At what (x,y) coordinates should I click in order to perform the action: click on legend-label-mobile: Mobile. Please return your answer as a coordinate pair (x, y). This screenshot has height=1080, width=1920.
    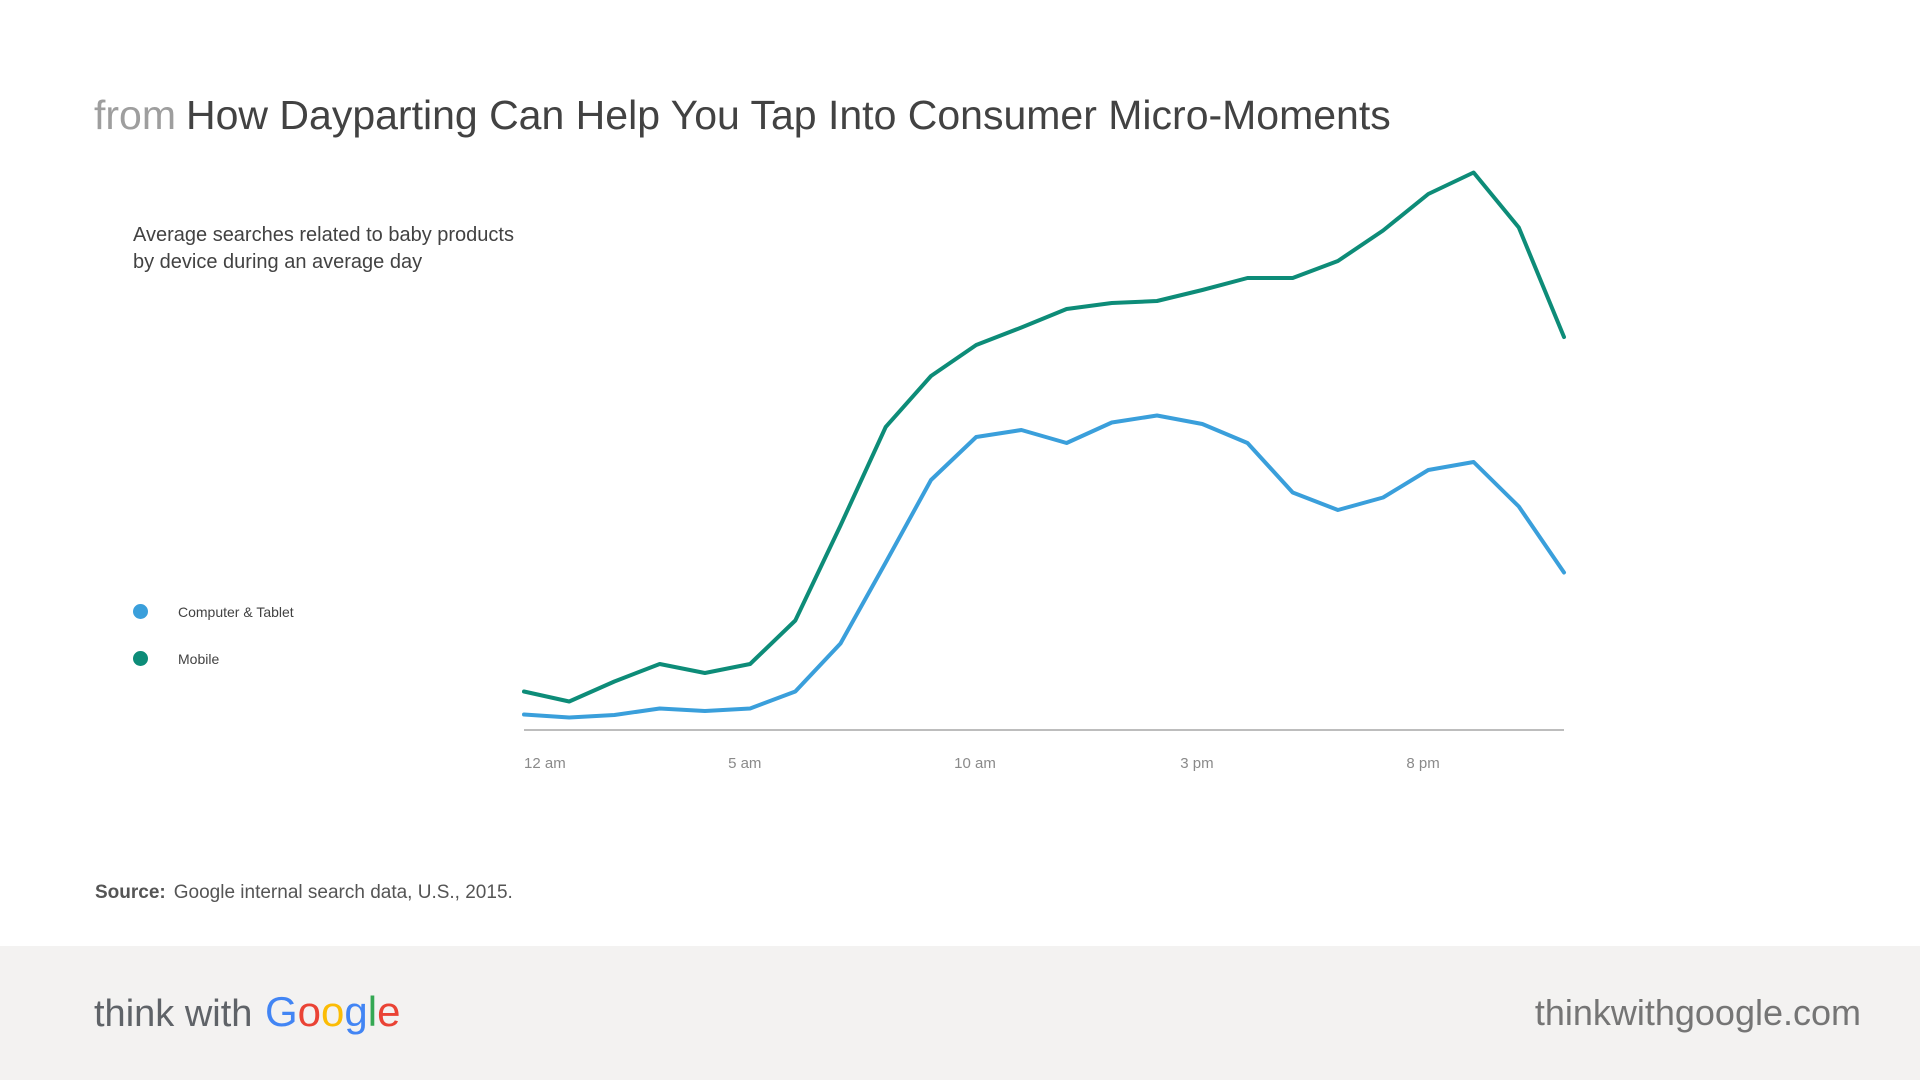
    Looking at the image, I should click on (199, 658).